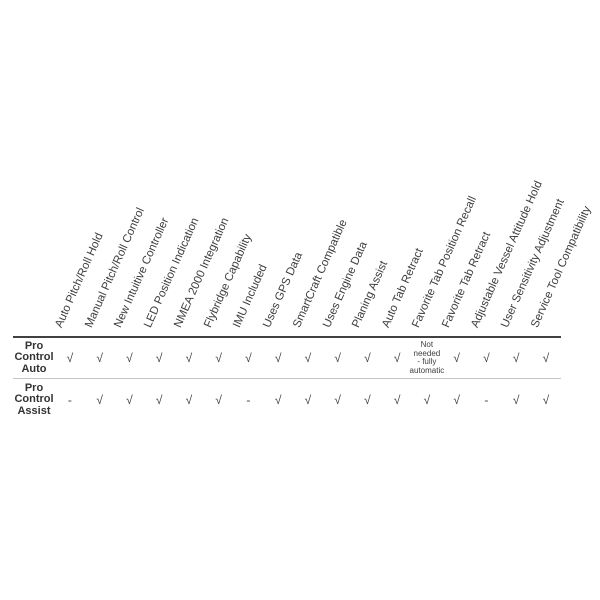 The width and height of the screenshot is (600, 600). I want to click on table-row: Pro Control Assist - √ √ √ √ √ - √ √ √ √ √ √ √ - √ √, so click(287, 400).